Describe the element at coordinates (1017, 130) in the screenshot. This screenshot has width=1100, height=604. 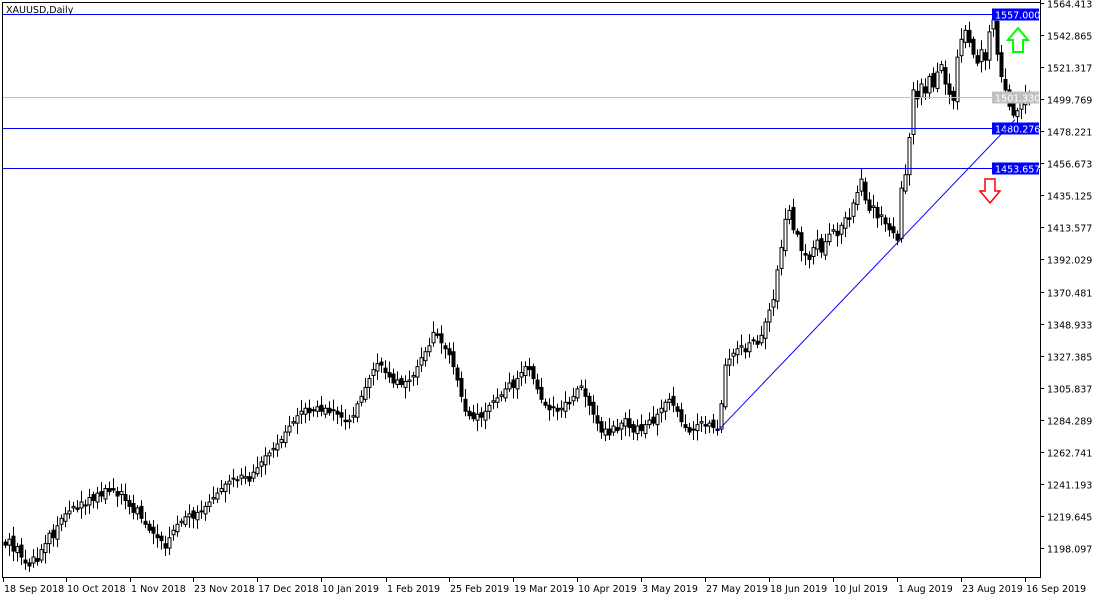
I see `level-price-label: 1480.276` at that location.